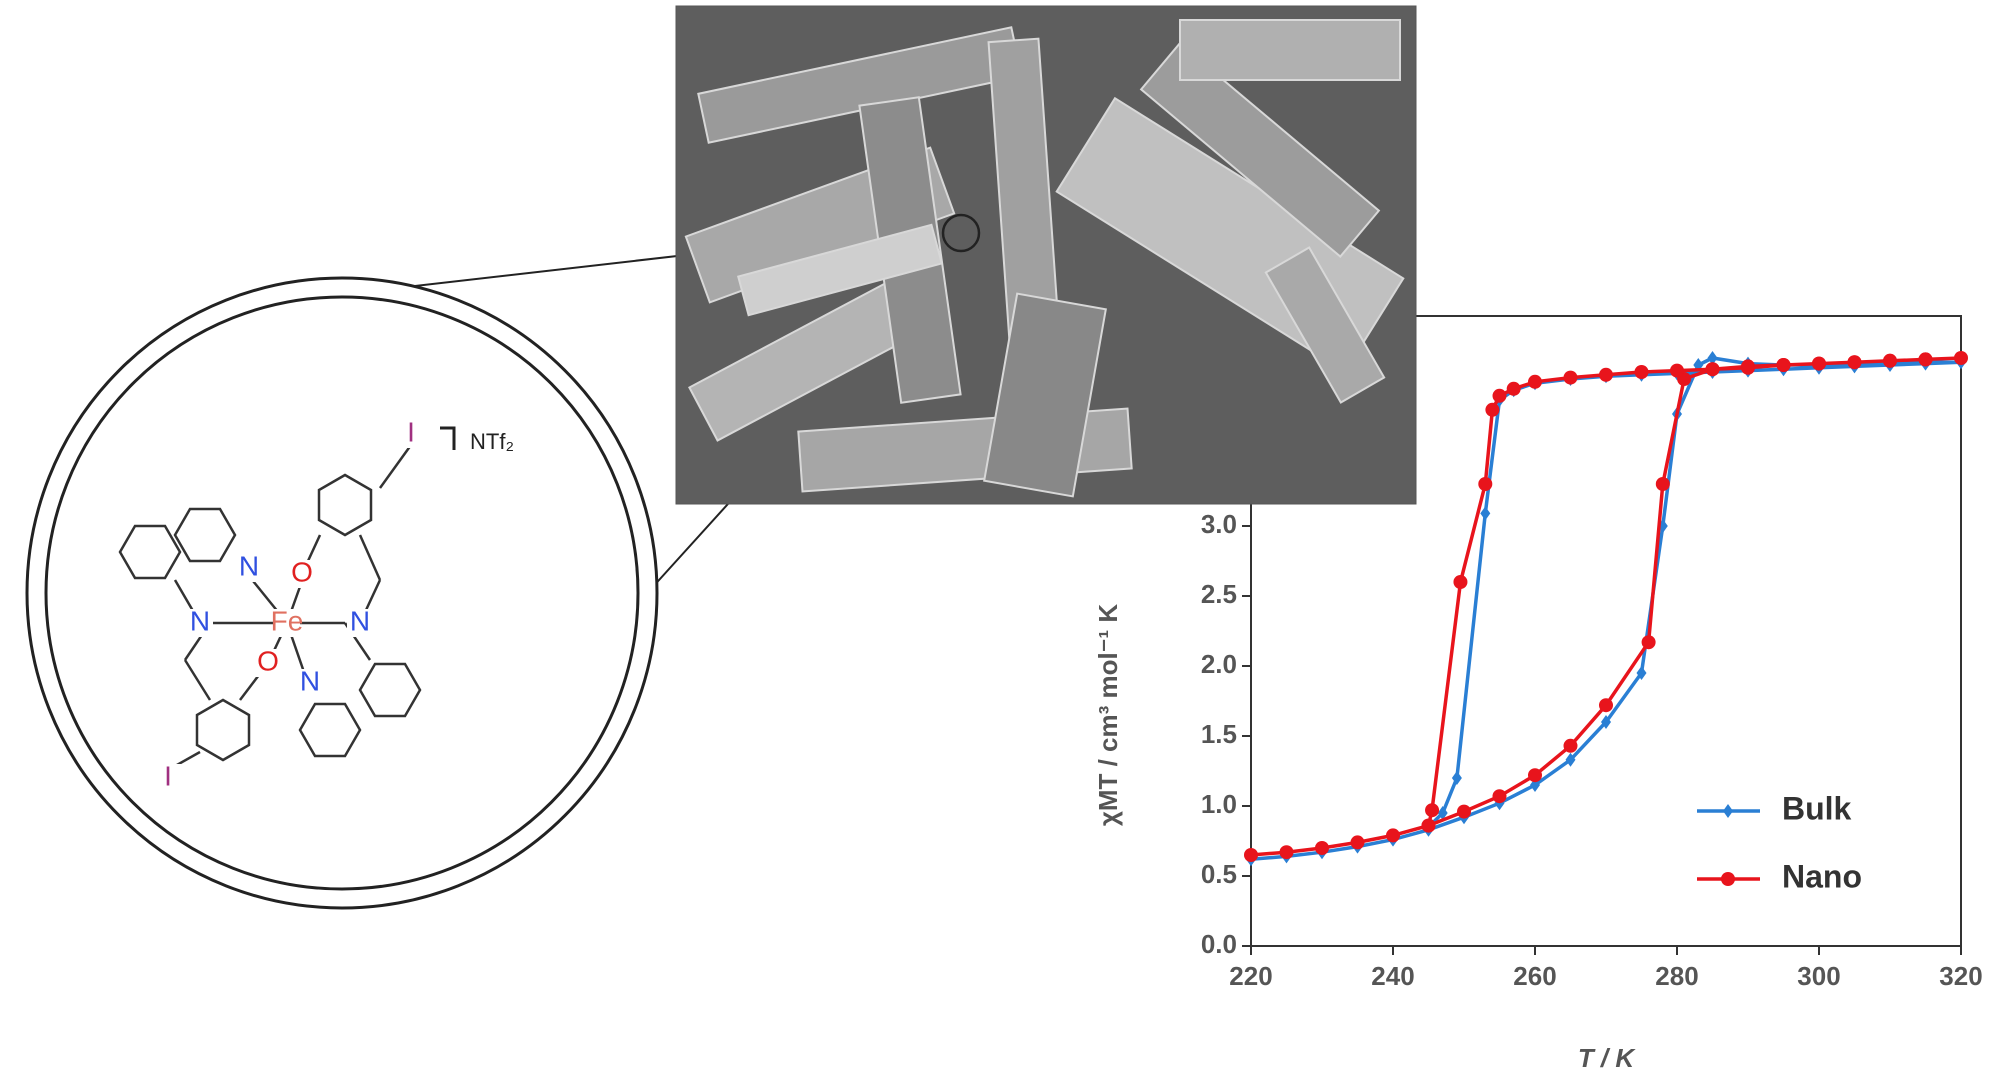 This screenshot has height=1086, width=1999. Describe the element at coordinates (1818, 976) in the screenshot. I see `x-tick-label: 300` at that location.